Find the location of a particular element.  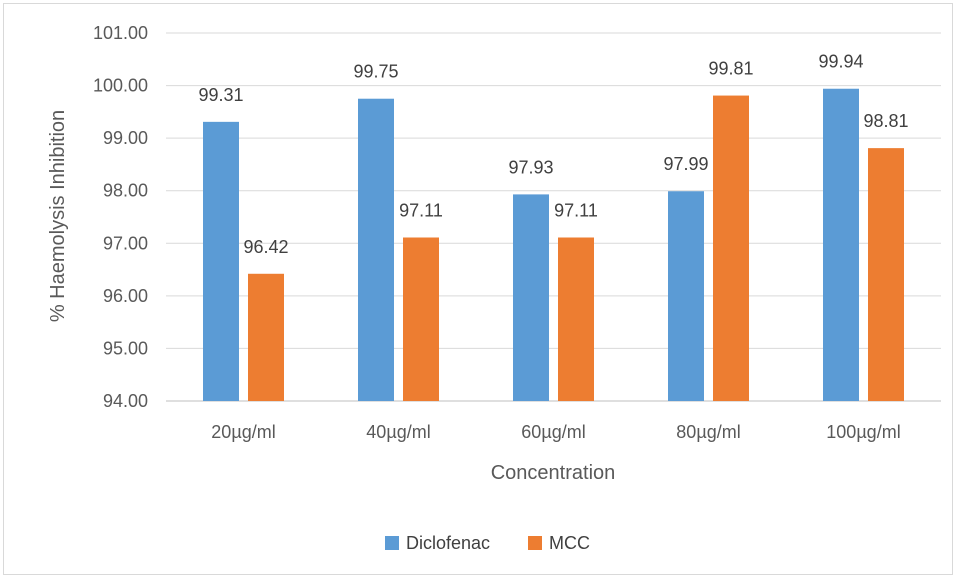

y-tick-label: 100.00 is located at coordinates (120, 86).